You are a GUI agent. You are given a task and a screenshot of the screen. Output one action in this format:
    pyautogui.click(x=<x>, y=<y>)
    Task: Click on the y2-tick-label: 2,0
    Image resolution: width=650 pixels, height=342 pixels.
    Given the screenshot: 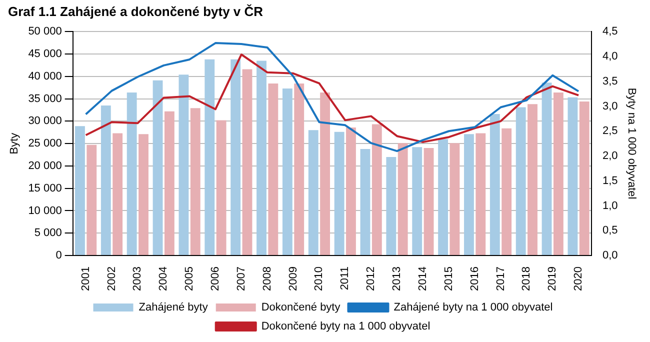 What is the action you would take?
    pyautogui.click(x=610, y=156)
    